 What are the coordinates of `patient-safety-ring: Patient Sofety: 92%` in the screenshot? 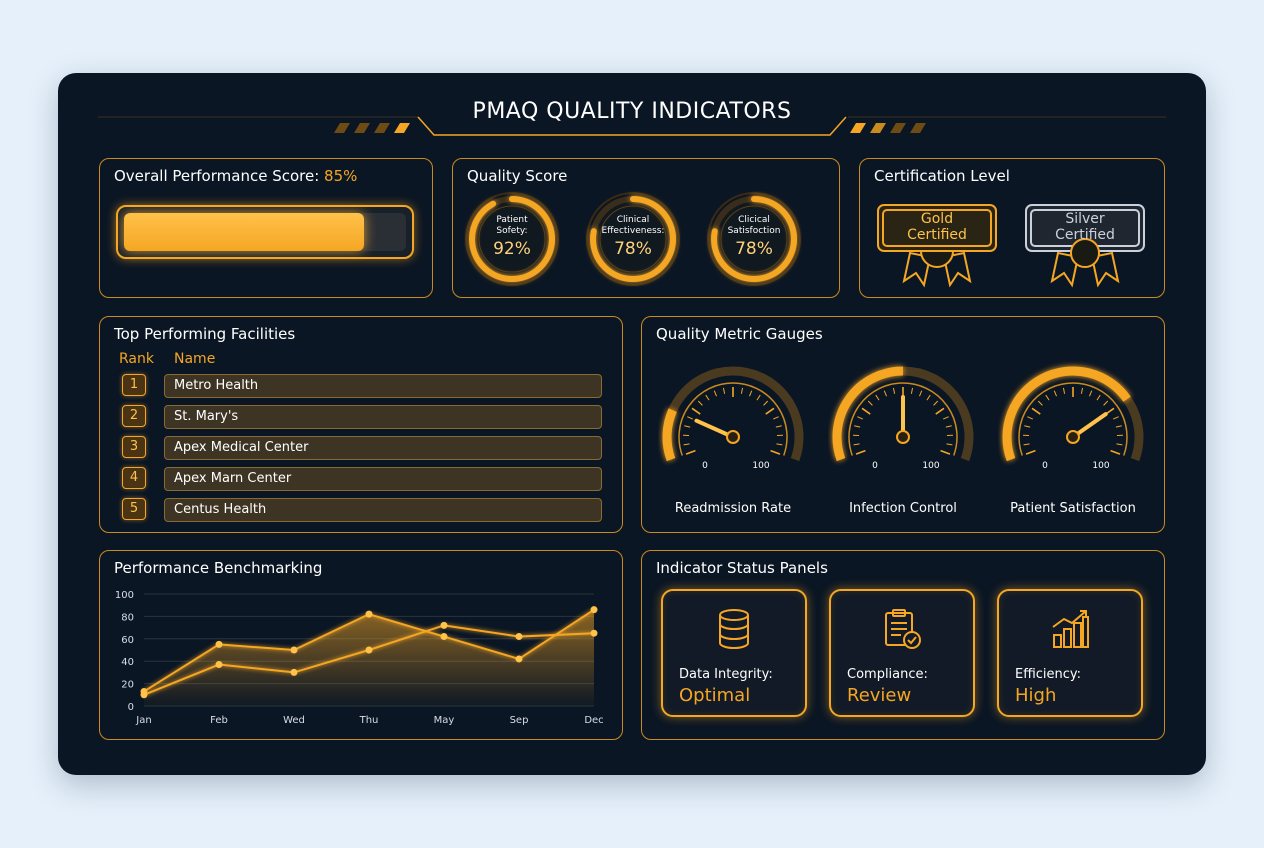 It's located at (512, 239).